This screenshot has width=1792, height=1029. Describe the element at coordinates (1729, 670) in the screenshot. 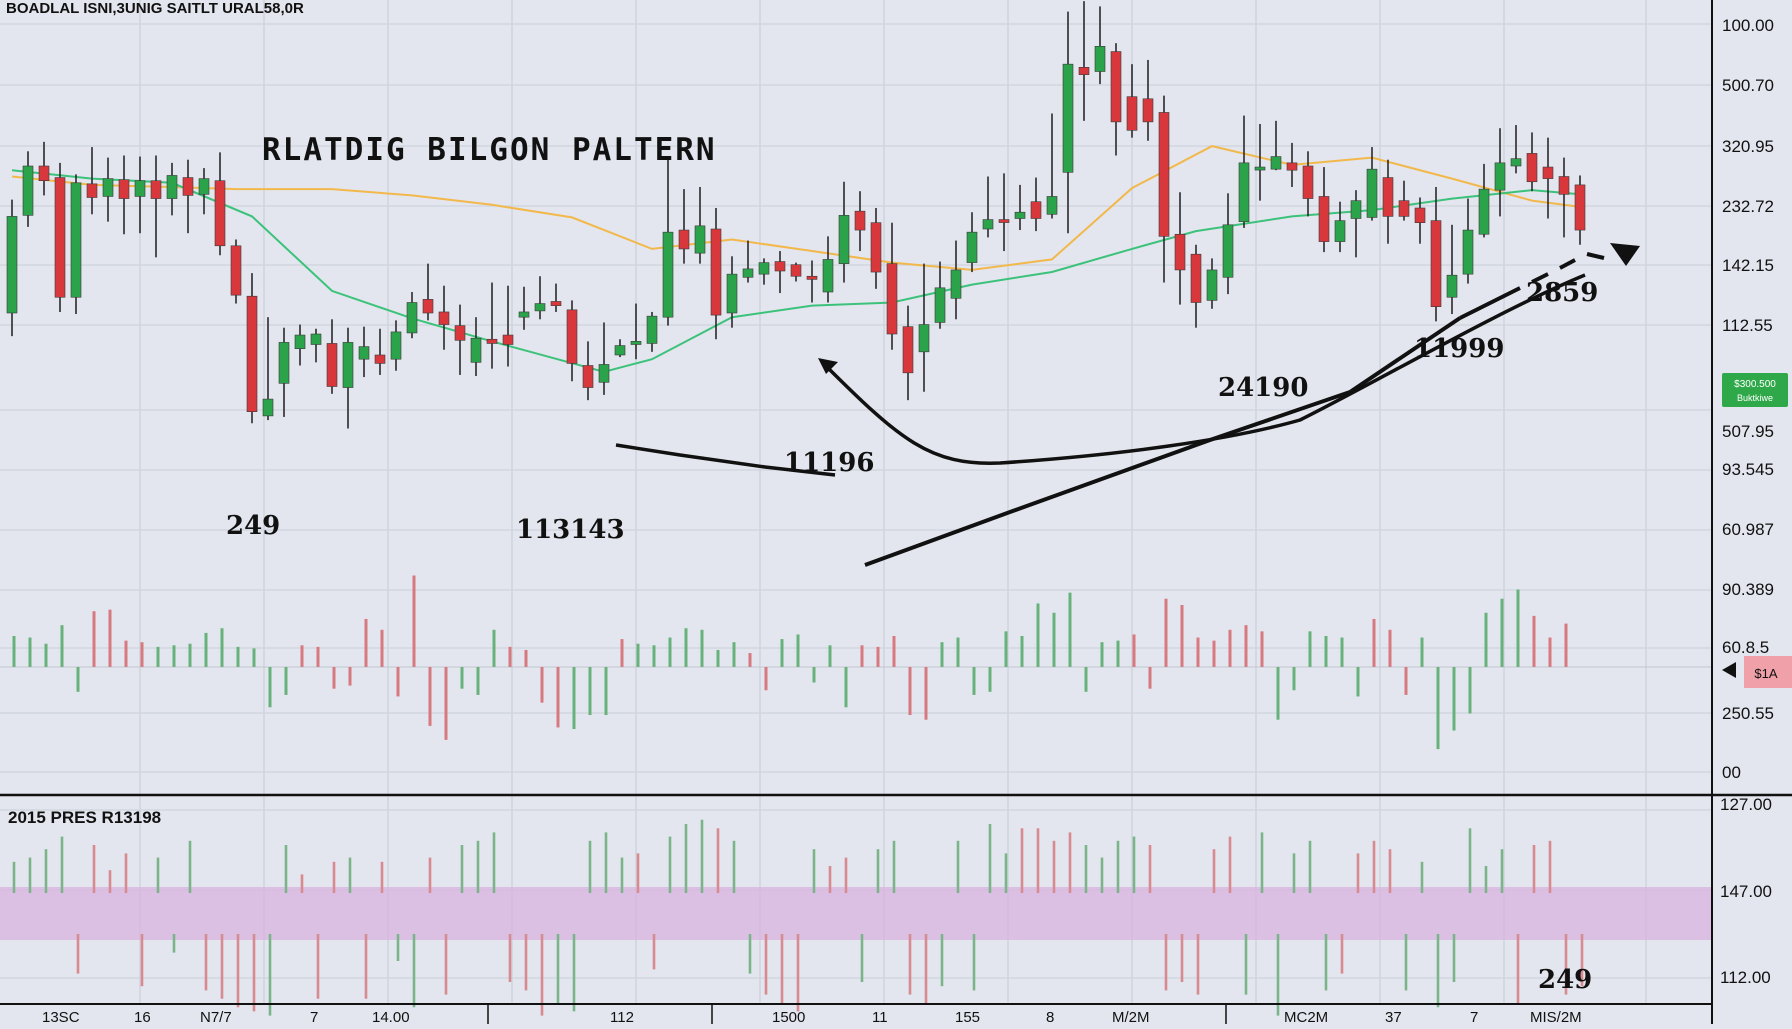

I see `volume-pointer-icon` at that location.